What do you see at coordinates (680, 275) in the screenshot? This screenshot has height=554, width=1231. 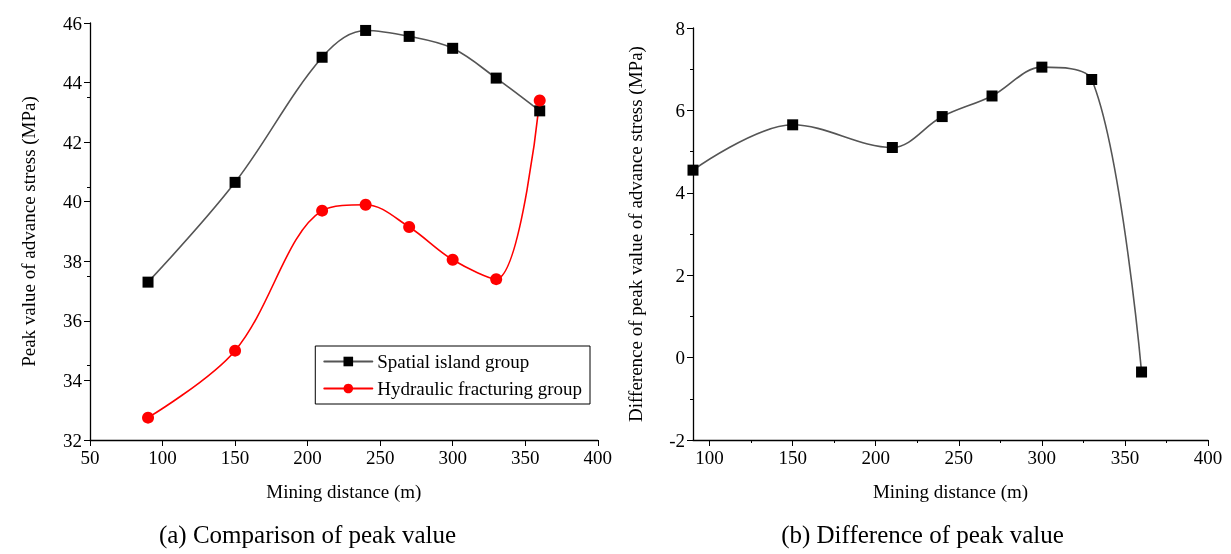 I see `y-tick-label: 2` at bounding box center [680, 275].